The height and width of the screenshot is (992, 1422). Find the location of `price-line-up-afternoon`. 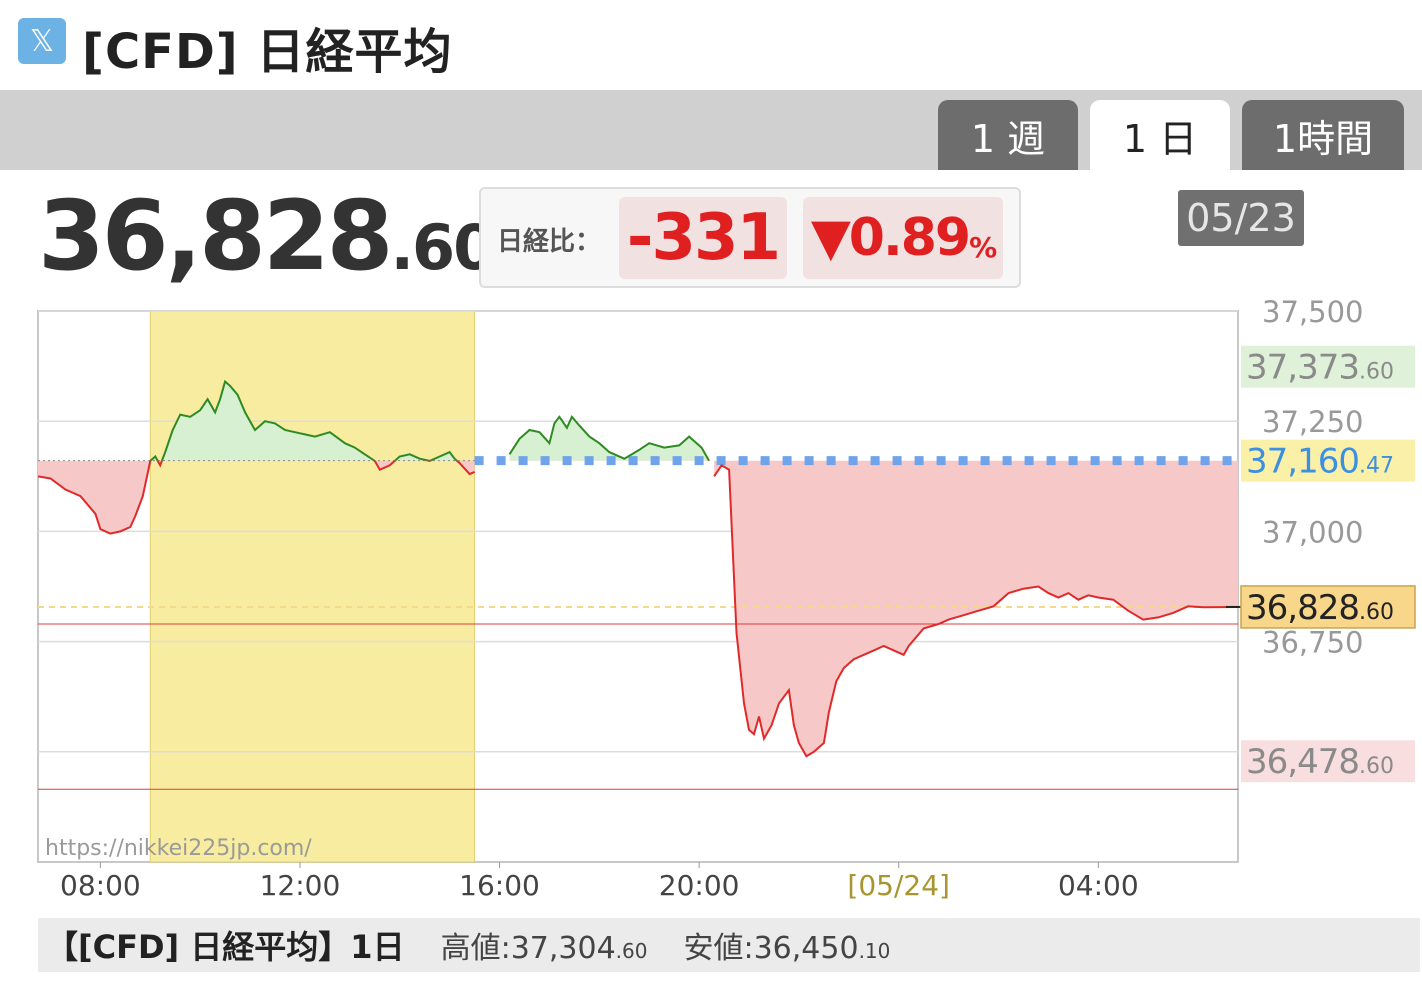

price-line-up-afternoon is located at coordinates (609, 437).